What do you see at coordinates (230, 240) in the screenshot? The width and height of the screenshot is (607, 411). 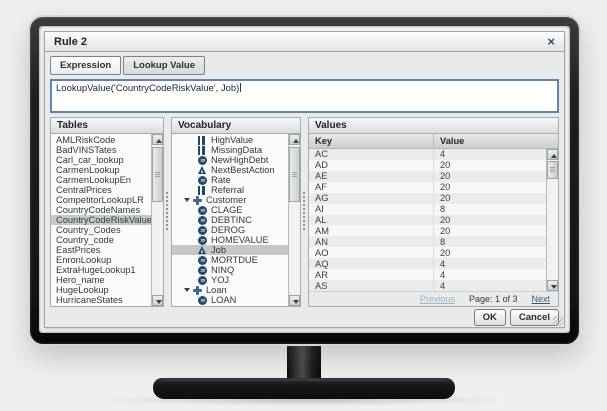 I see `tree-item: HOMEVALUE` at bounding box center [230, 240].